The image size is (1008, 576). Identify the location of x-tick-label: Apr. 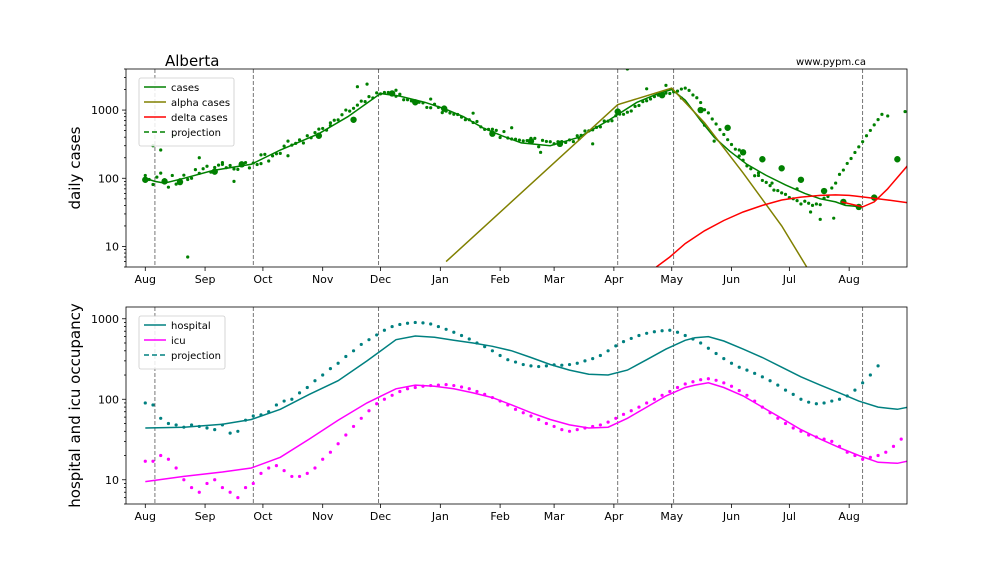
(614, 279).